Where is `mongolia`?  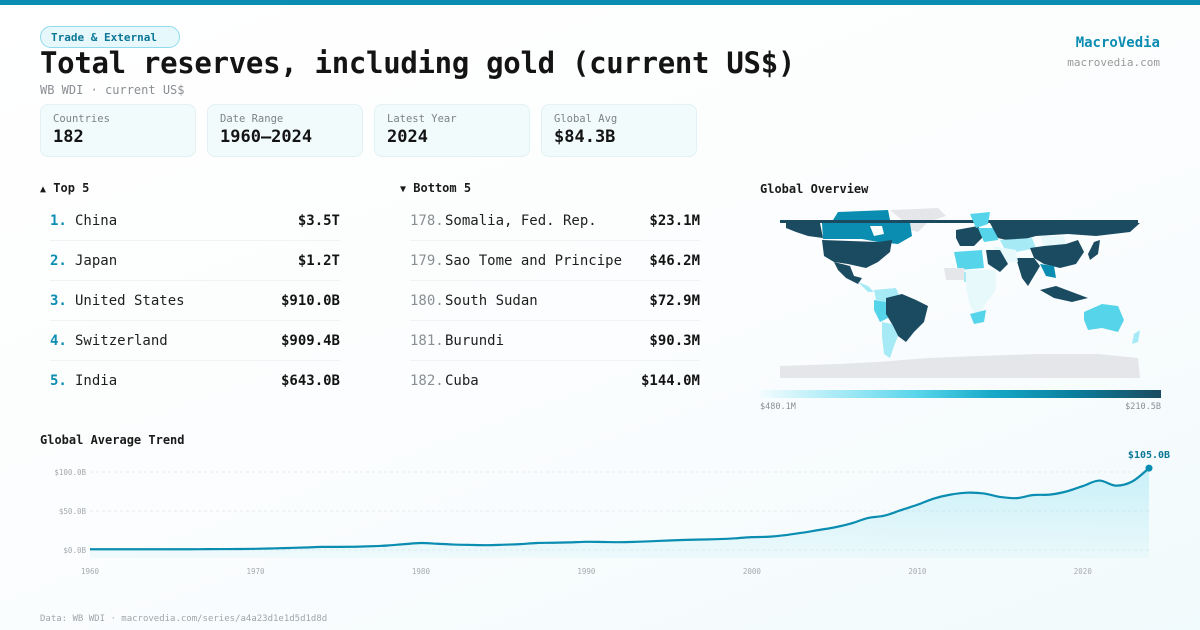
mongolia is located at coordinates (1053, 241).